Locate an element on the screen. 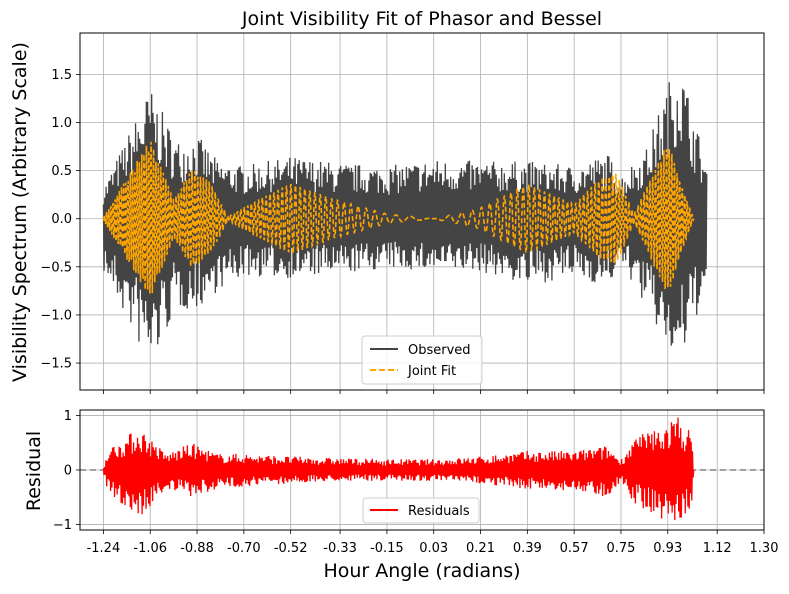 The width and height of the screenshot is (789, 594). top-y-axis-label: Visibility Spectrum (Arbitrary Scale) is located at coordinates (20, 212).